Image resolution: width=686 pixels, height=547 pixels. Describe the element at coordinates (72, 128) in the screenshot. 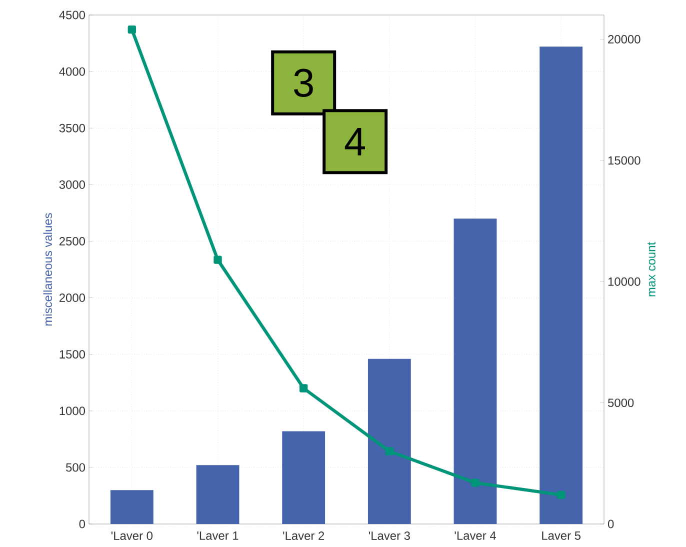

I see `y-tick-label: 3500` at that location.